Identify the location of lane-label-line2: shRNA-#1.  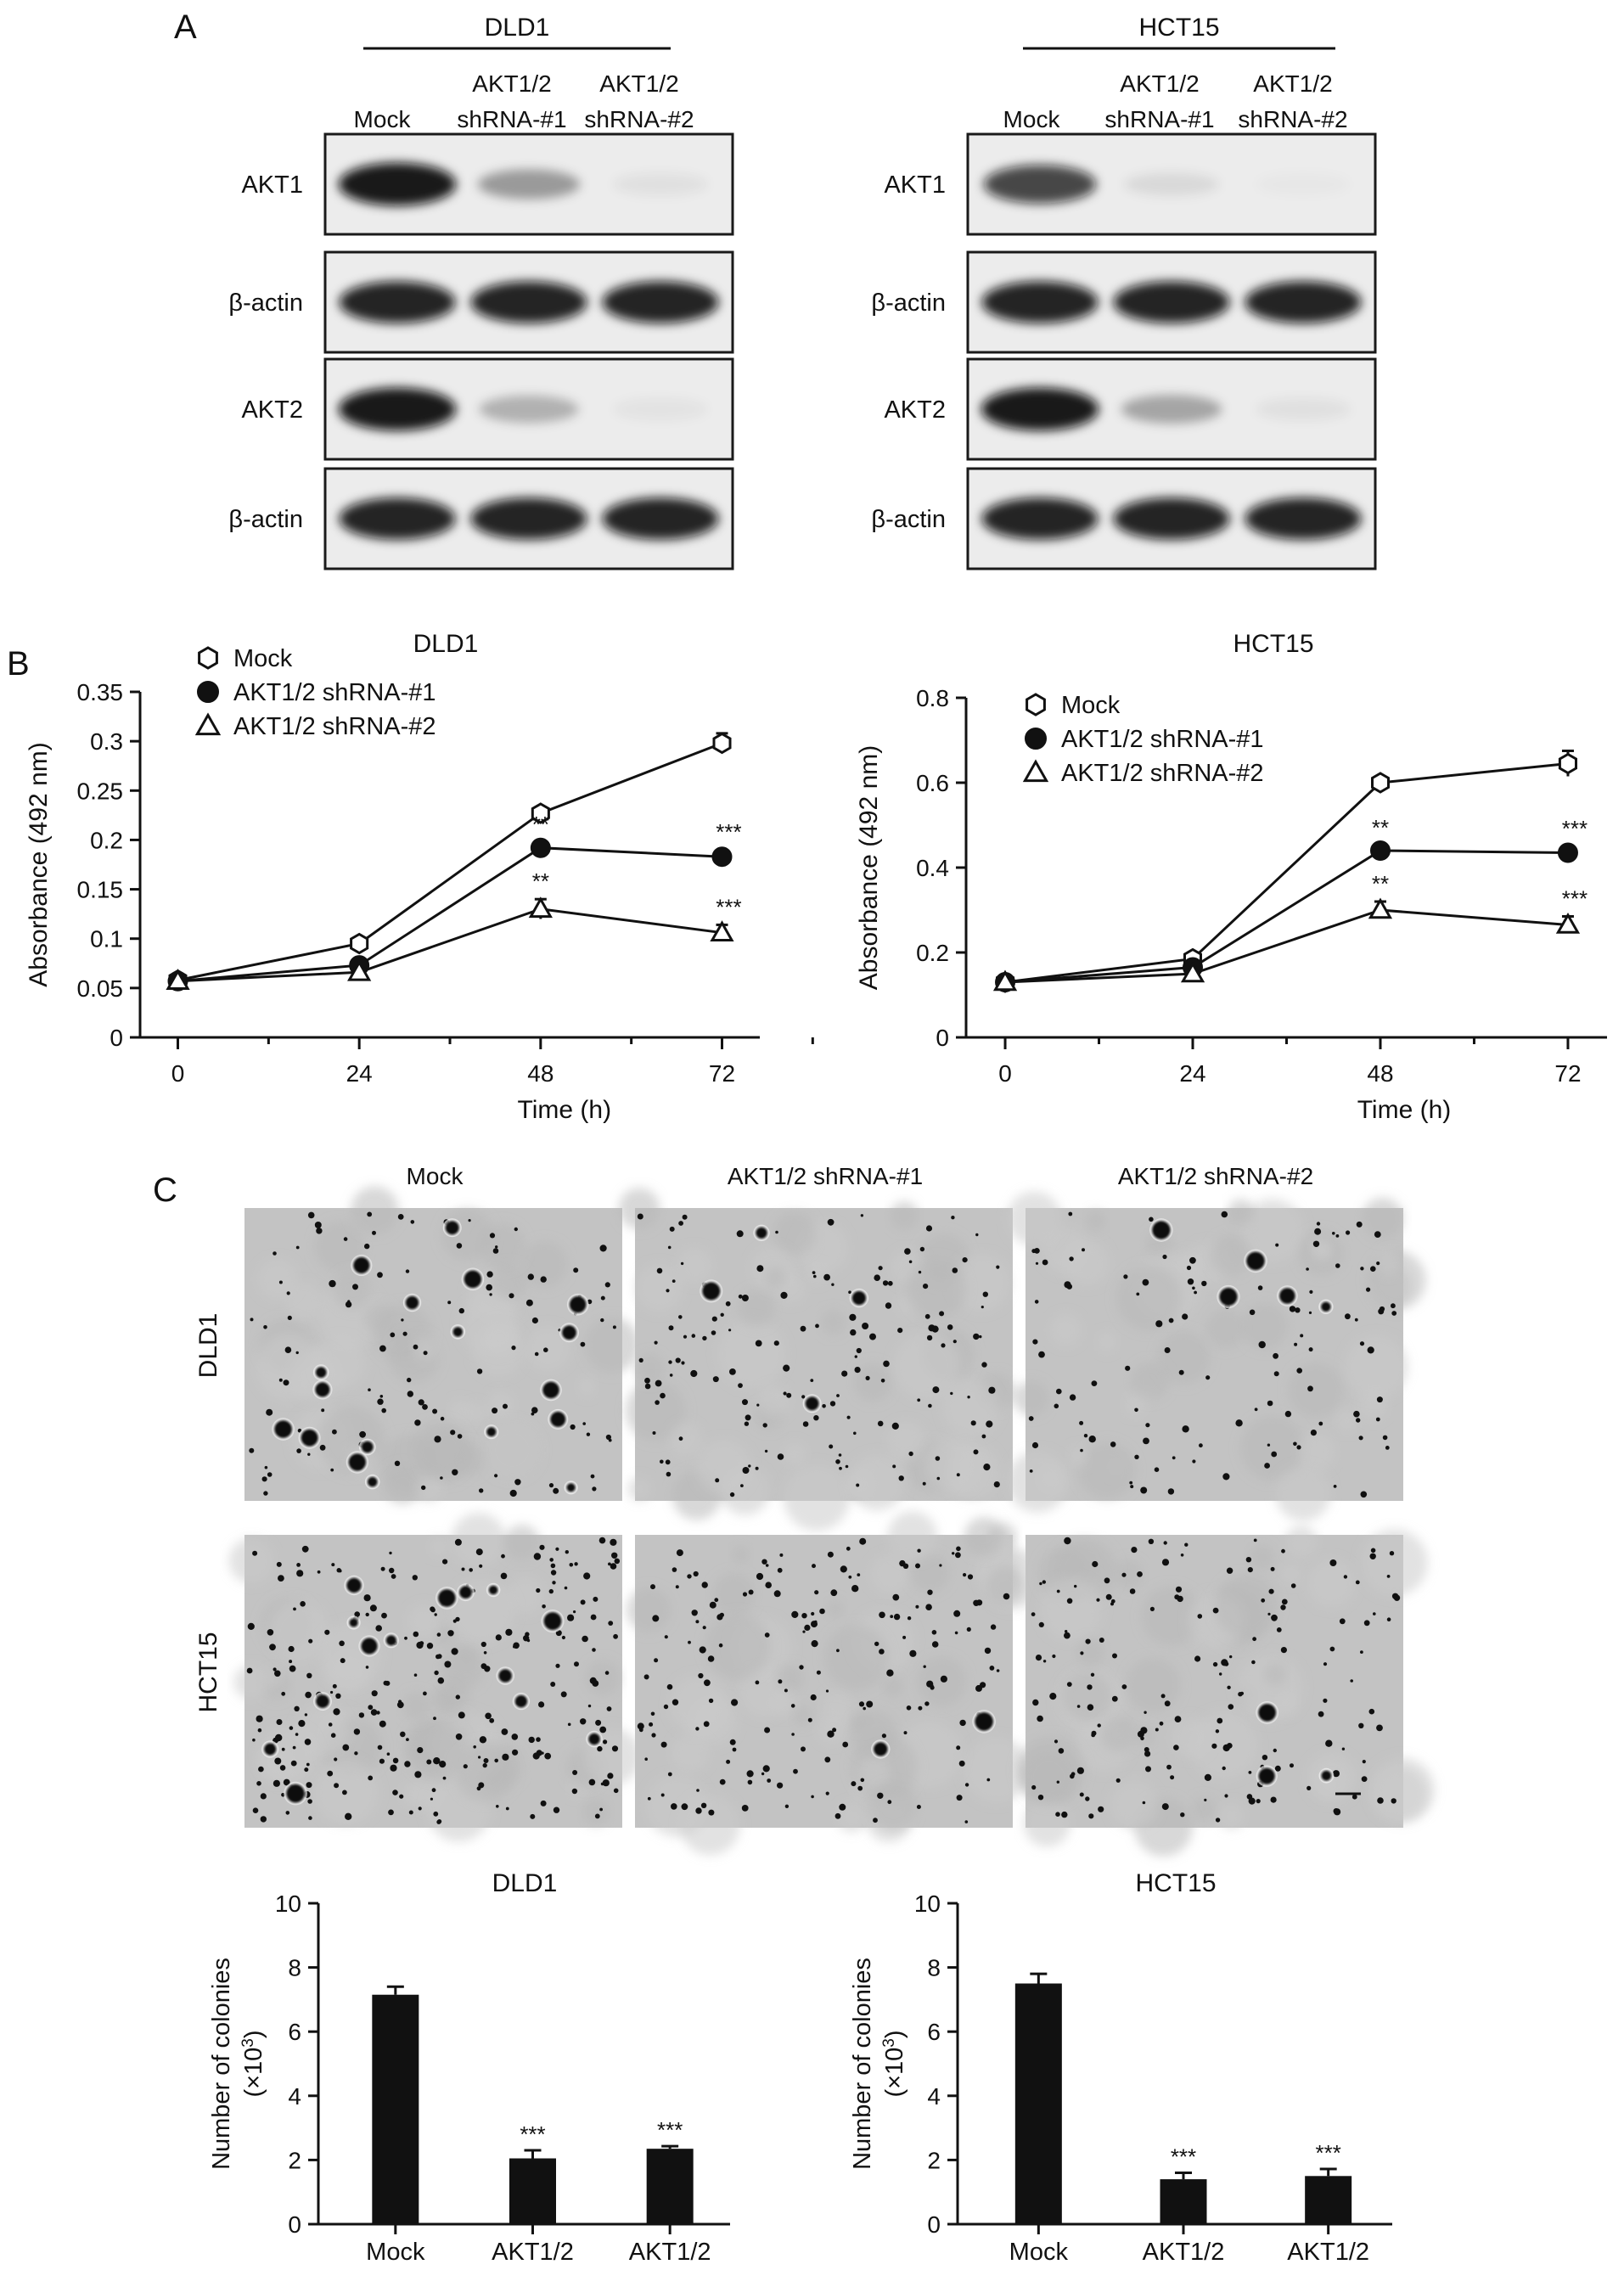
(511, 119).